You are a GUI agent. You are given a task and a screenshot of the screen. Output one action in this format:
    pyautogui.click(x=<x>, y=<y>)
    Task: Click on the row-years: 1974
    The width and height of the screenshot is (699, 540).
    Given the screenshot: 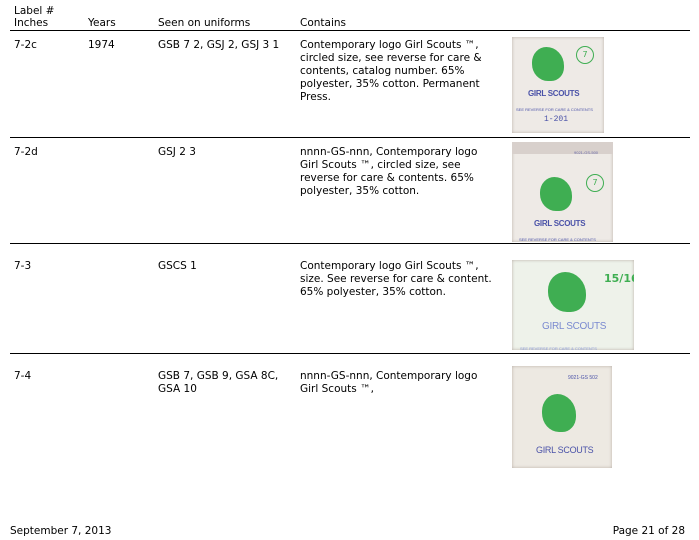 What is the action you would take?
    pyautogui.click(x=101, y=45)
    